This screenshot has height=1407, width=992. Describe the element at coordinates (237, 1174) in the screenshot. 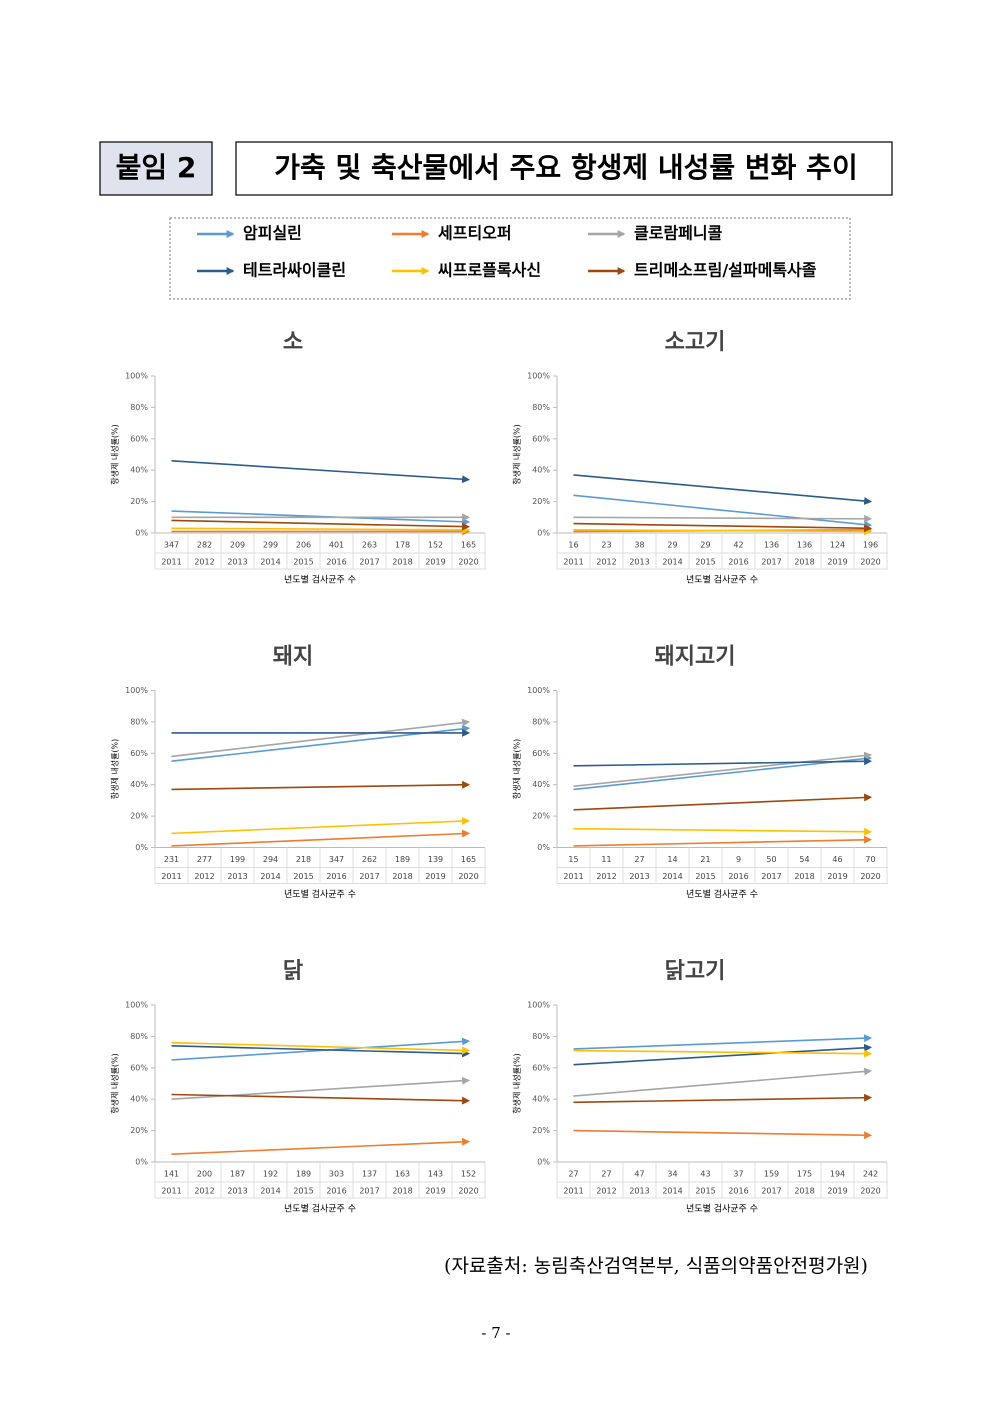

I see `count-label: 187` at that location.